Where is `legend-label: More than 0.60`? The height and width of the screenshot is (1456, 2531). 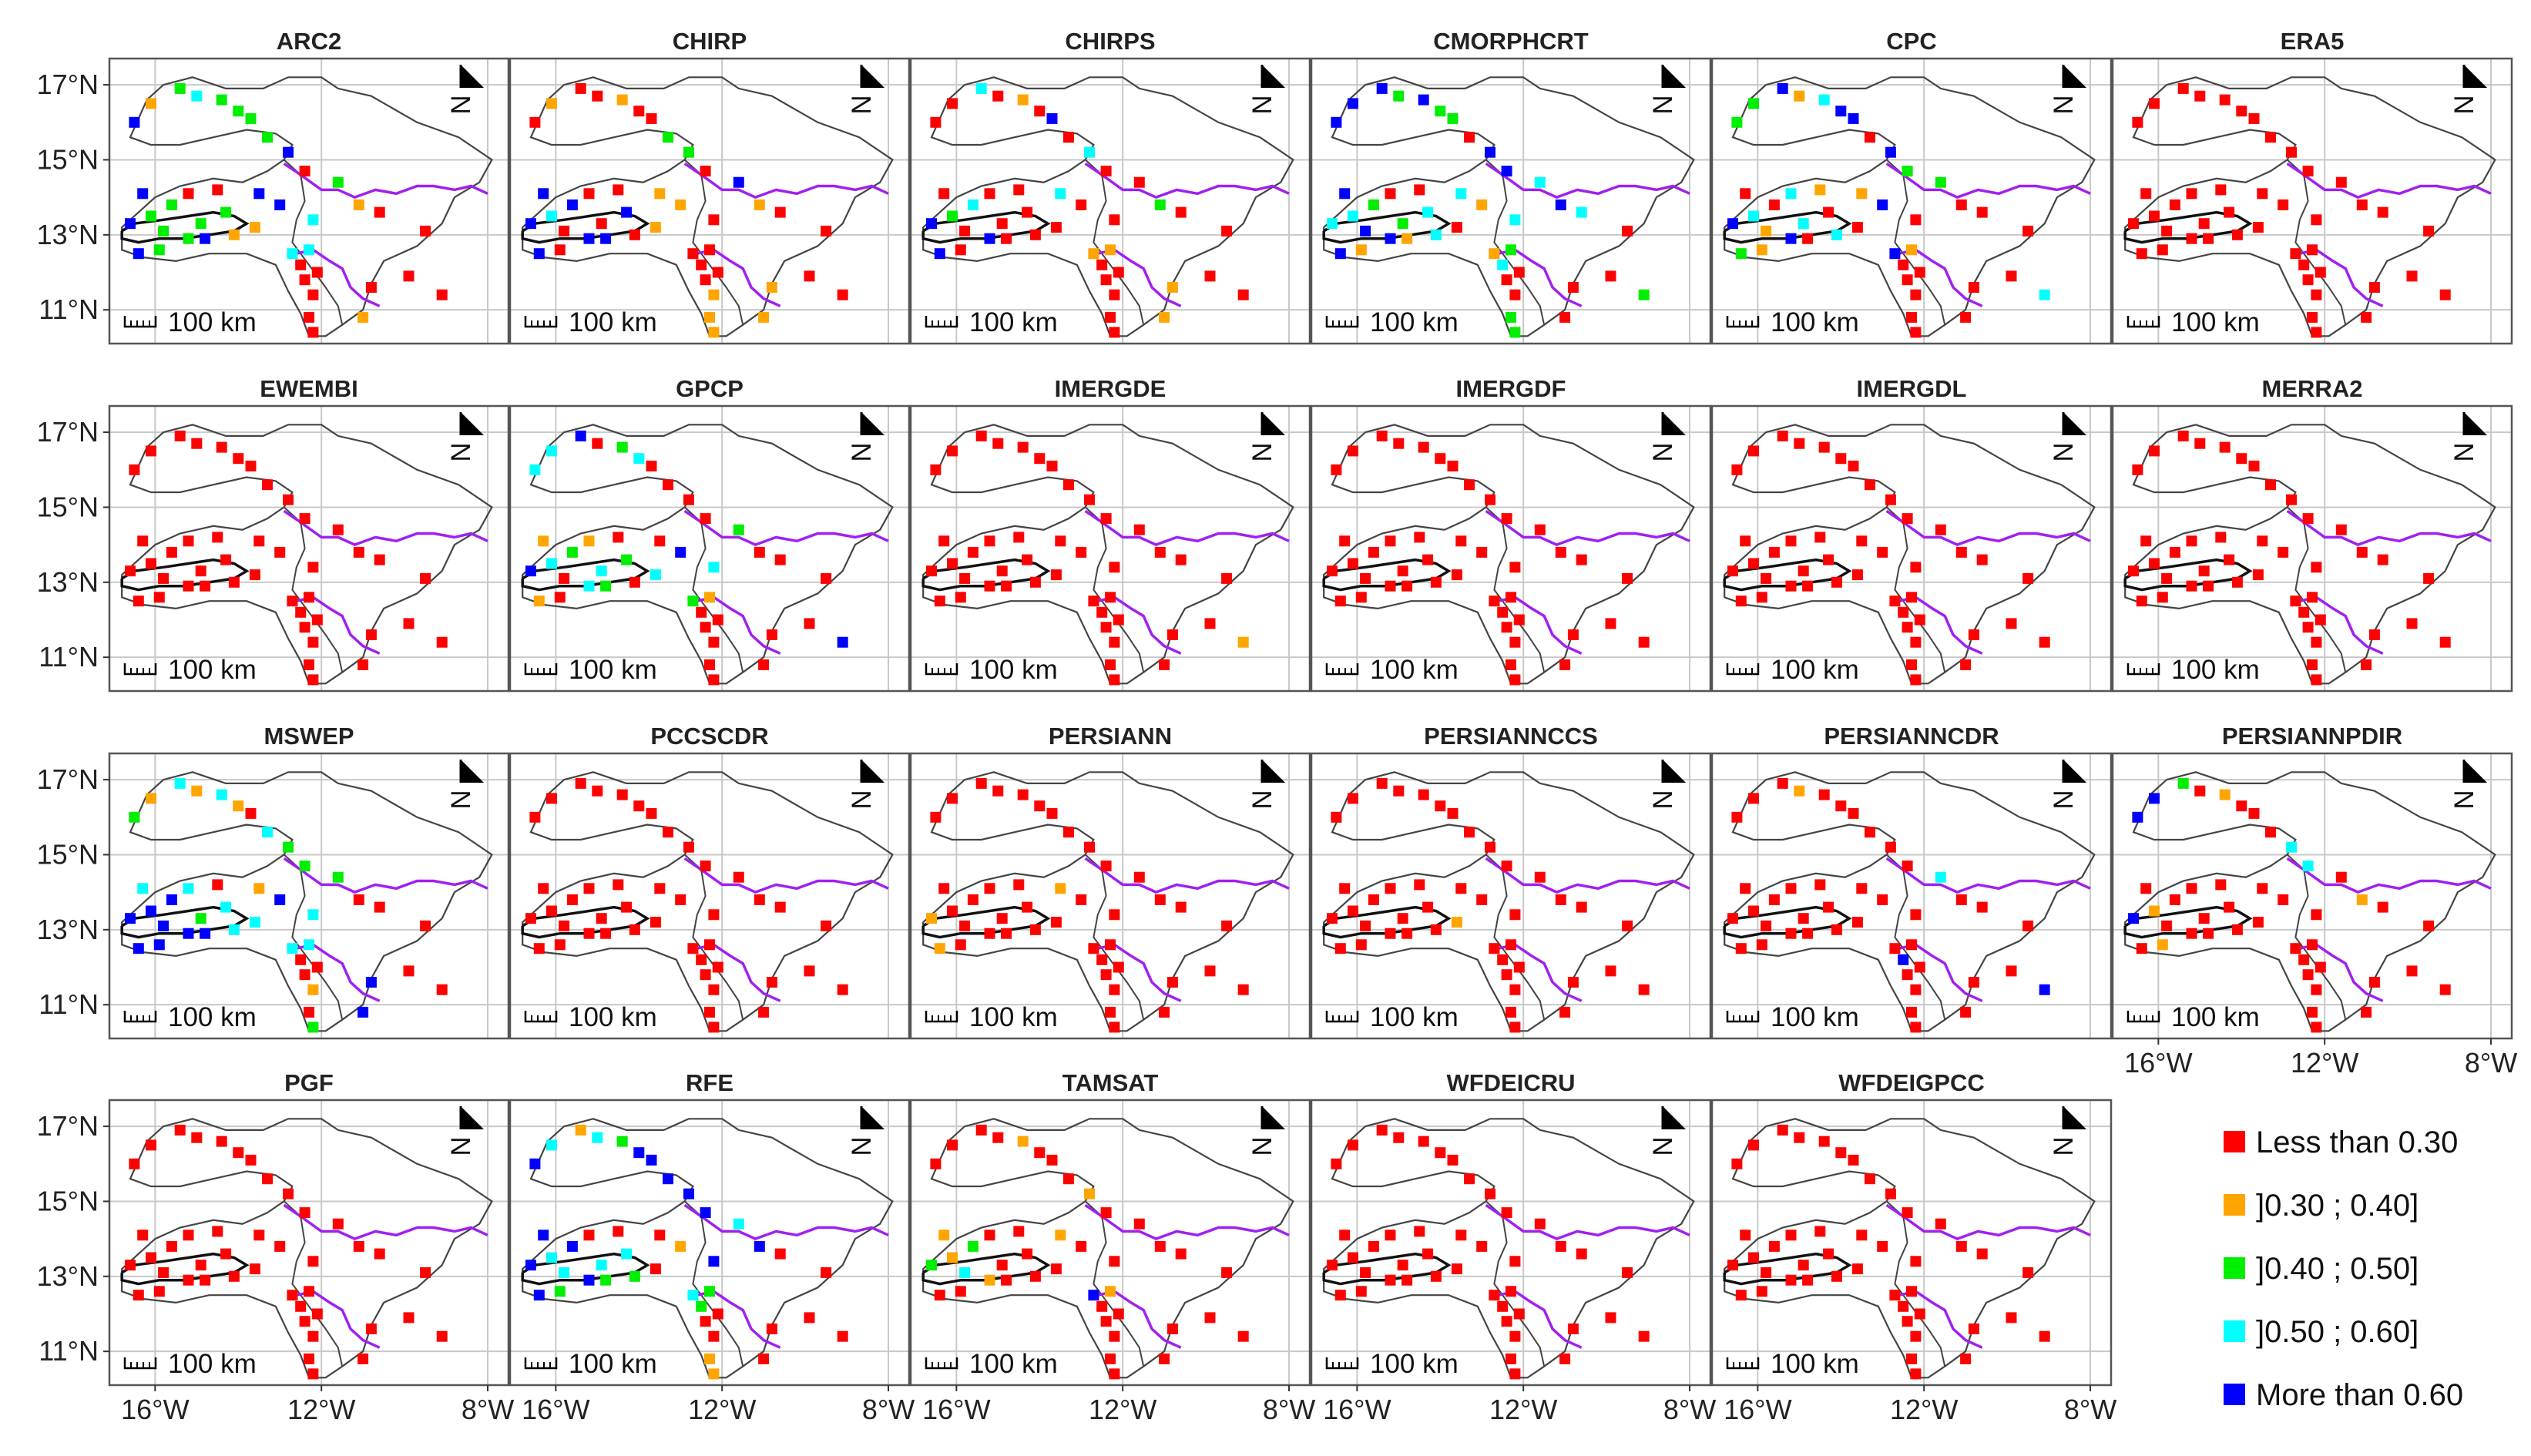 legend-label: More than 0.60 is located at coordinates (2359, 1395).